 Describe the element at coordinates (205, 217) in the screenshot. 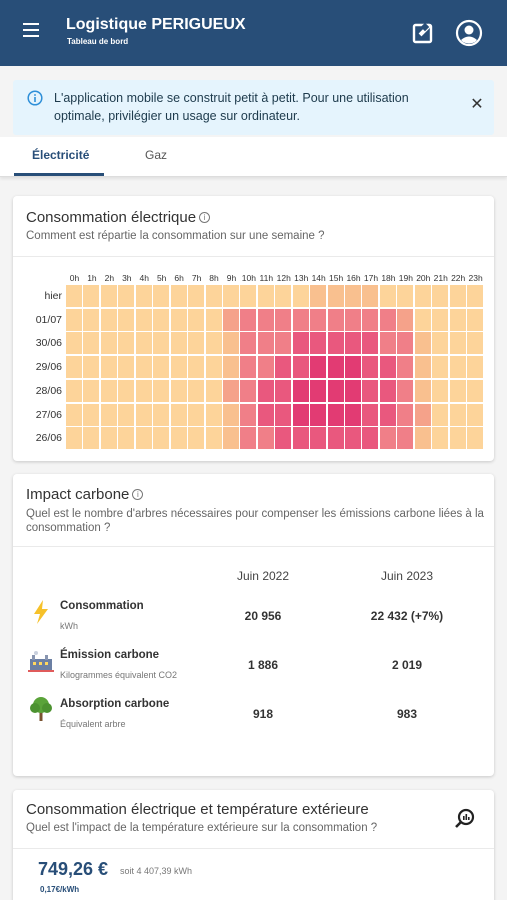

I see `info-icon: i` at that location.